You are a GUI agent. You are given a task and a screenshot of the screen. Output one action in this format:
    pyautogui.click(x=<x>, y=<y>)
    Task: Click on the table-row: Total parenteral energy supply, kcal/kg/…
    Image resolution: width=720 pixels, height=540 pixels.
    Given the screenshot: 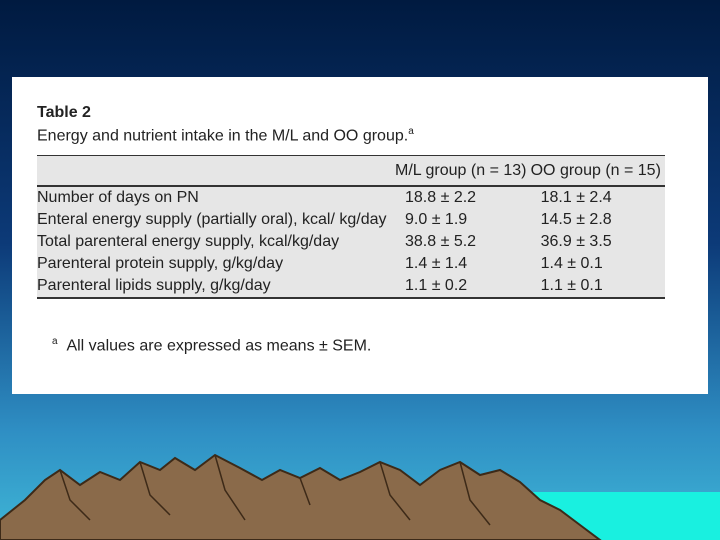 What is the action you would take?
    pyautogui.click(x=351, y=242)
    